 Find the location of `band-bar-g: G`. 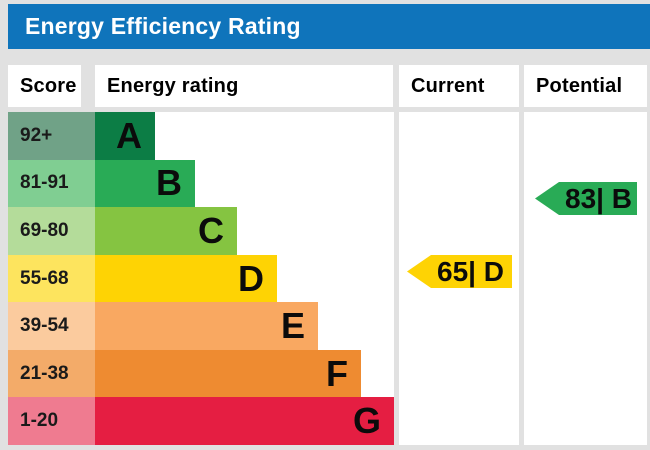

band-bar-g: G is located at coordinates (244, 421).